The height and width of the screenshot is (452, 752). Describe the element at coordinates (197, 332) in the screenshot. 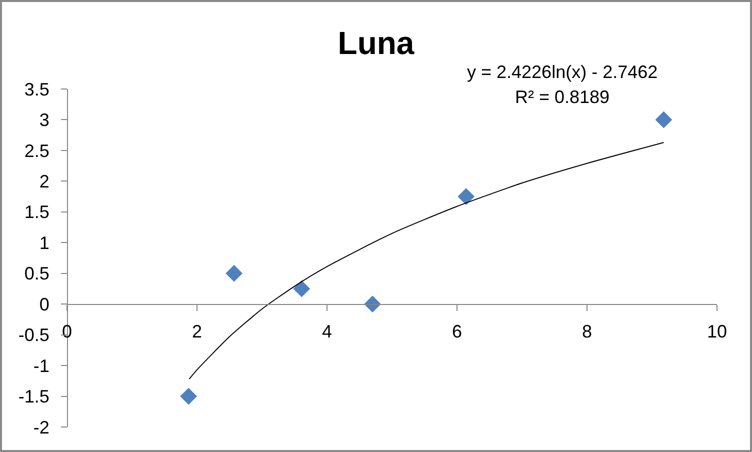

I see `x-tick-label: 2` at that location.